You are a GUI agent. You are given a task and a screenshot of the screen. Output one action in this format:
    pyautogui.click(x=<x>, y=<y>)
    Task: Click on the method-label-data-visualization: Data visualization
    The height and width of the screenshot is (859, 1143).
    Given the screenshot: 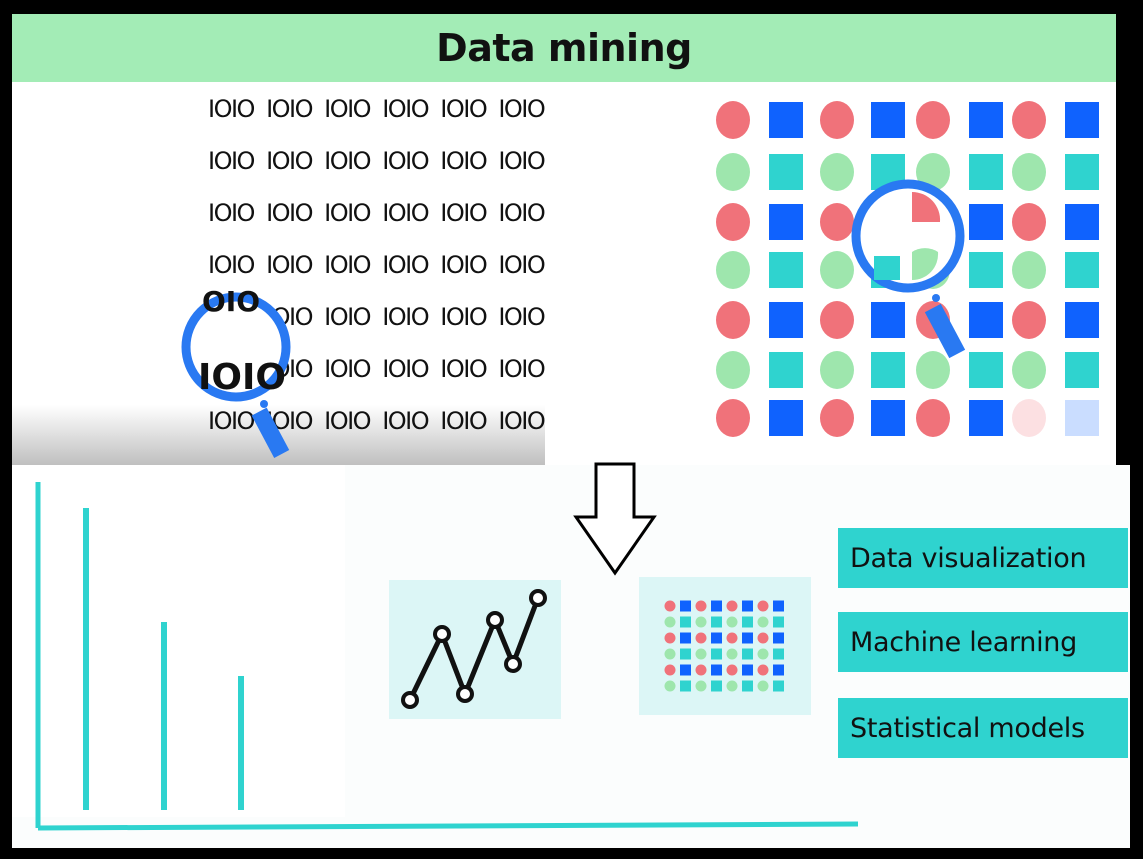 What is the action you would take?
    pyautogui.click(x=983, y=558)
    